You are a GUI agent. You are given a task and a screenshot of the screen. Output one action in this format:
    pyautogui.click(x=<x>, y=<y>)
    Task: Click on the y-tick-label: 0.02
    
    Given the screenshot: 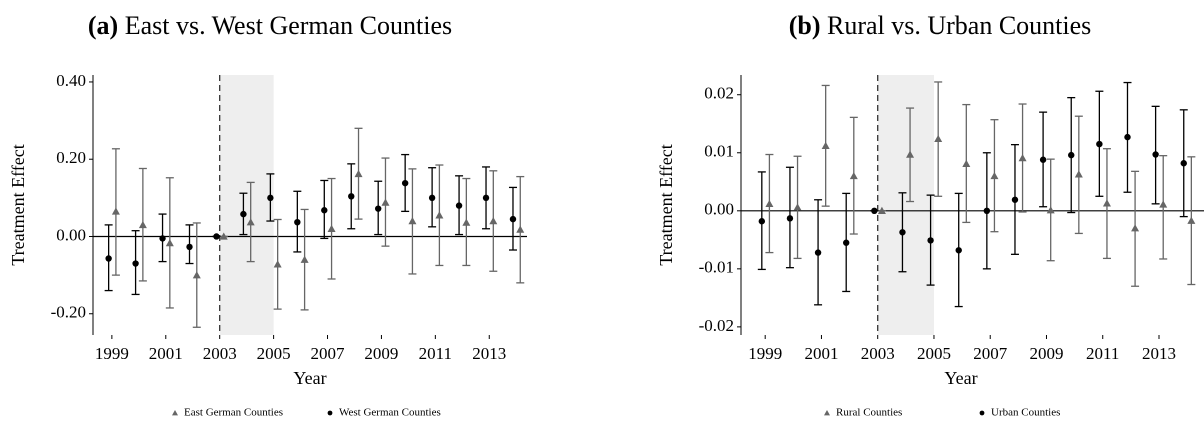 What is the action you would take?
    pyautogui.click(x=719, y=93)
    